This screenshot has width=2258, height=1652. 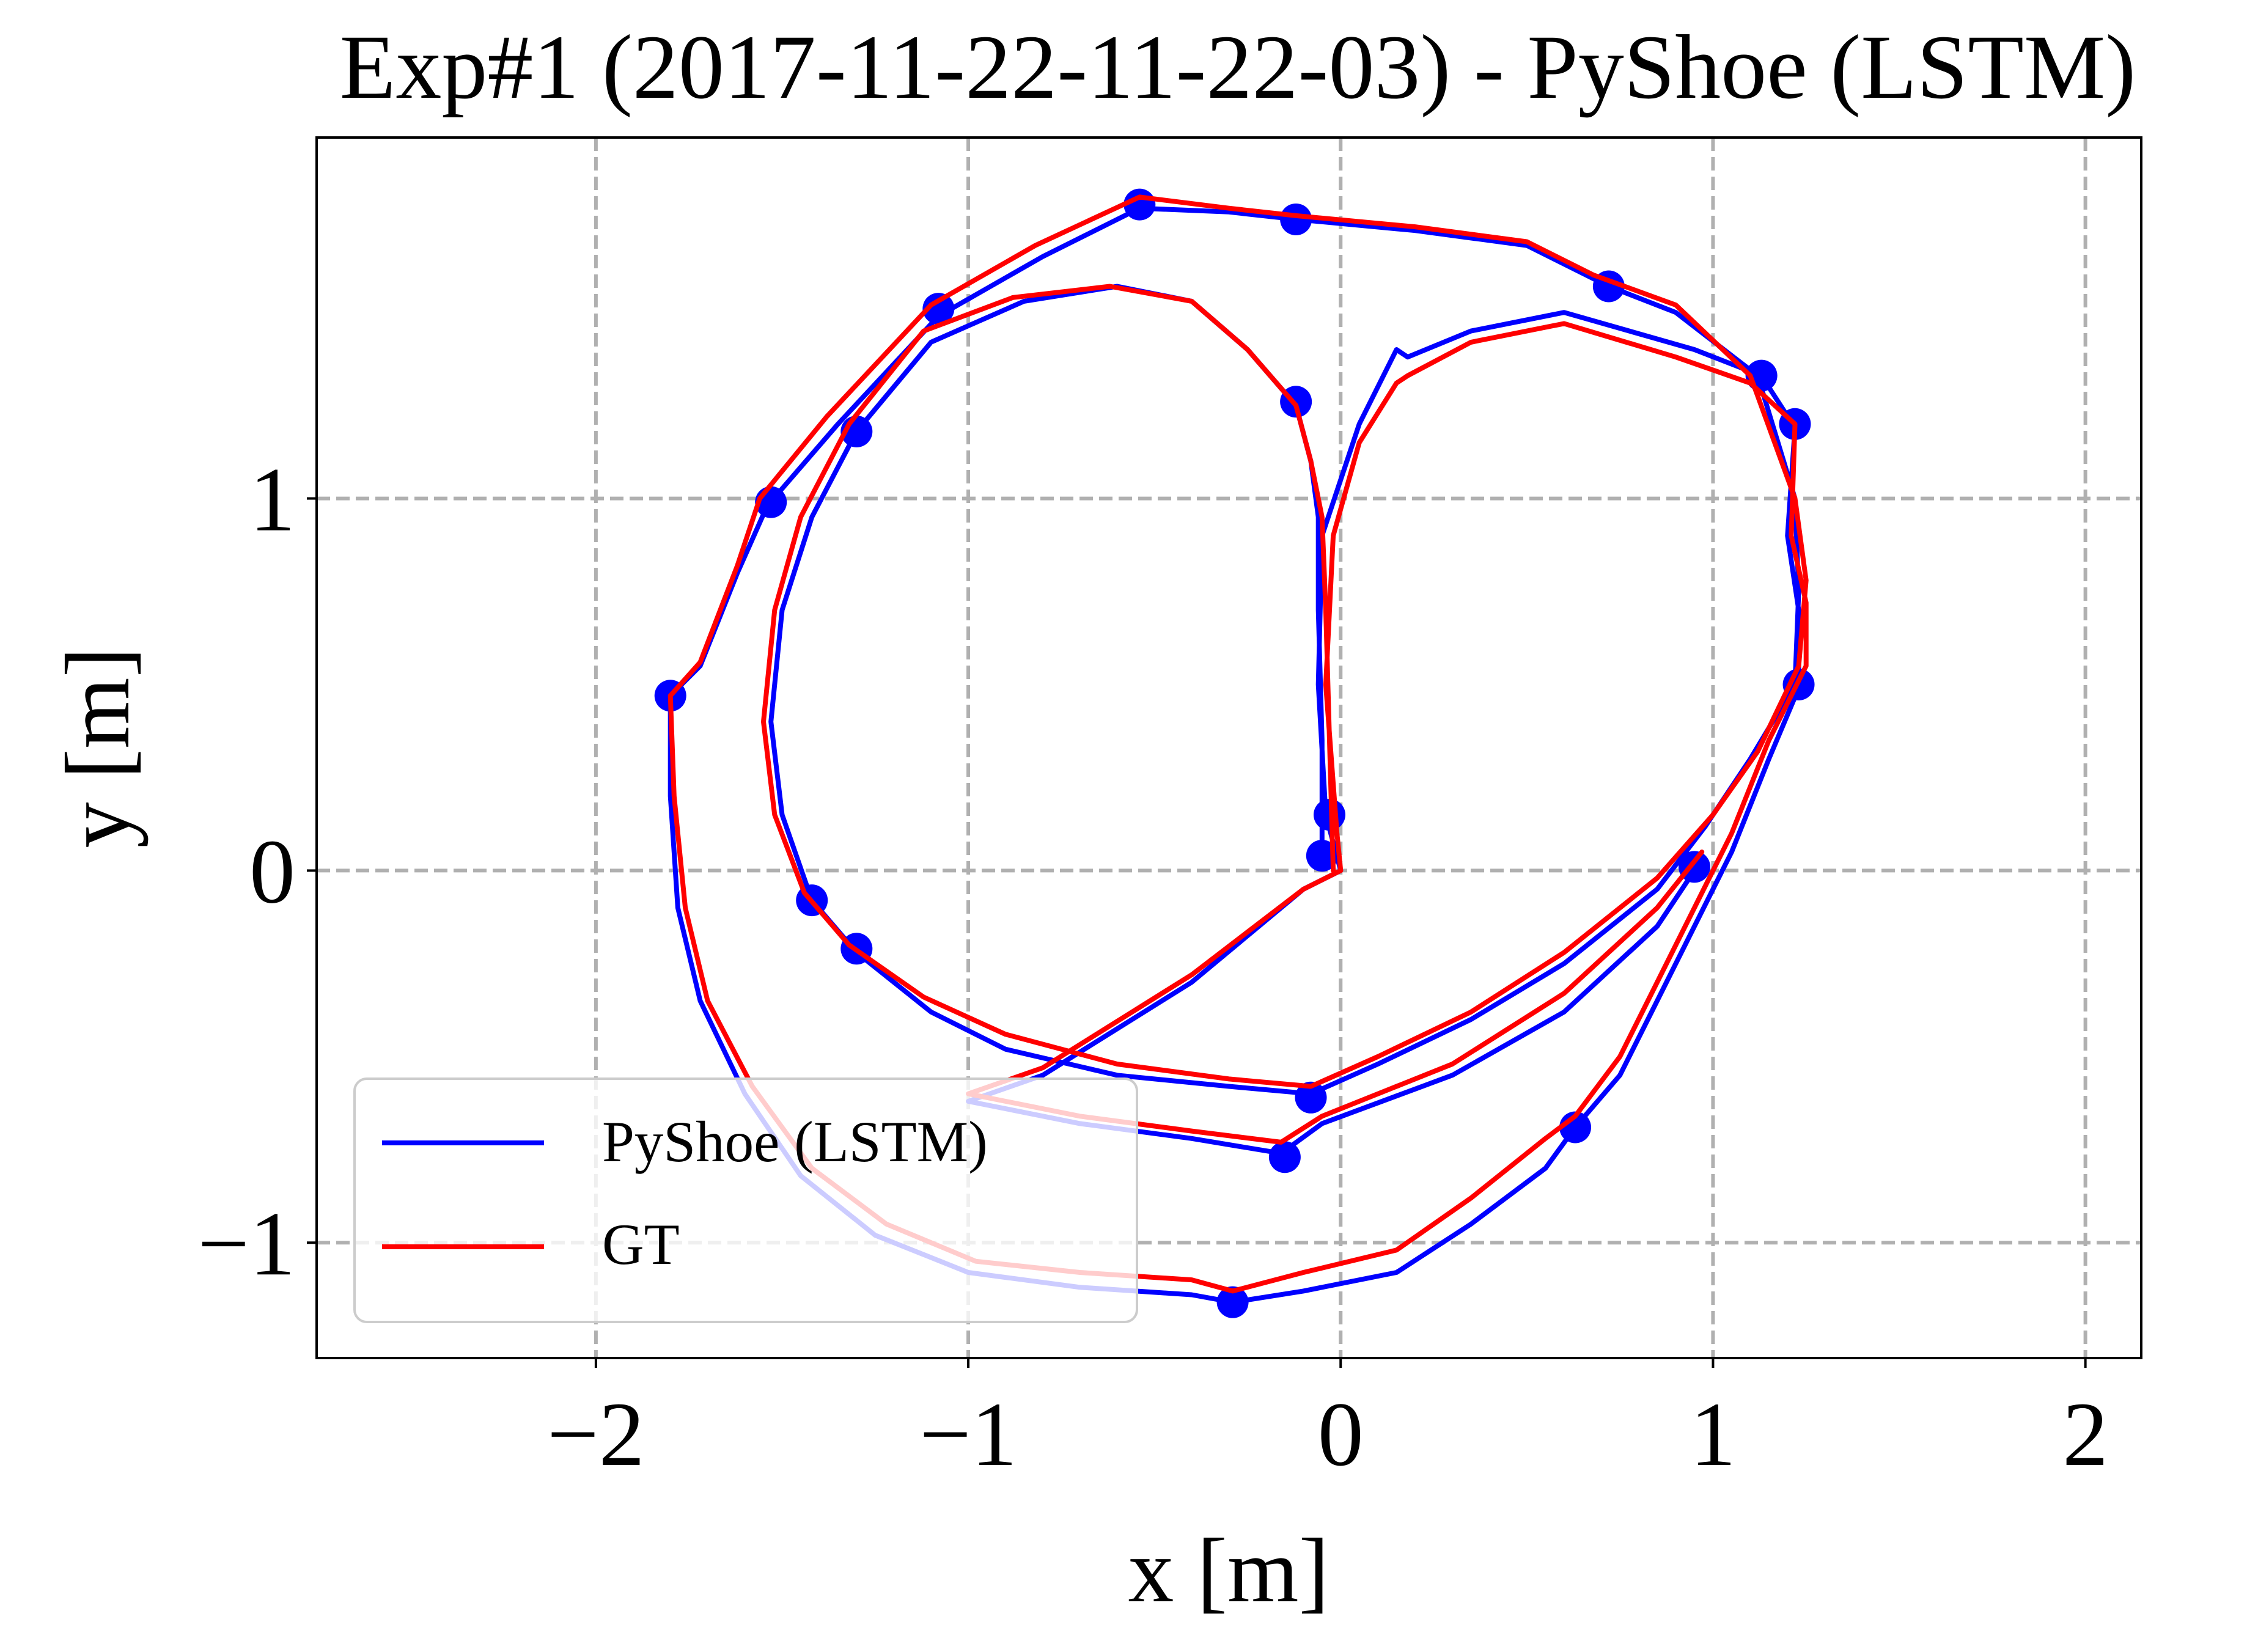 I want to click on x-tick-label: 1, so click(x=1713, y=1434).